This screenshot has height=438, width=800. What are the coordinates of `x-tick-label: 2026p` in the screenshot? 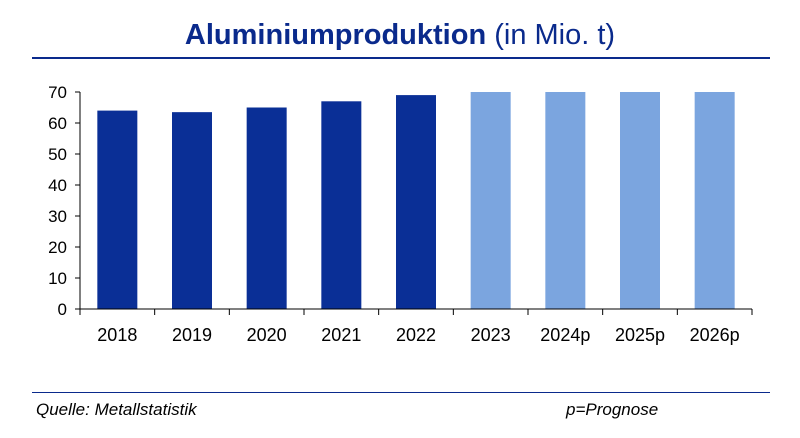 It's located at (715, 335).